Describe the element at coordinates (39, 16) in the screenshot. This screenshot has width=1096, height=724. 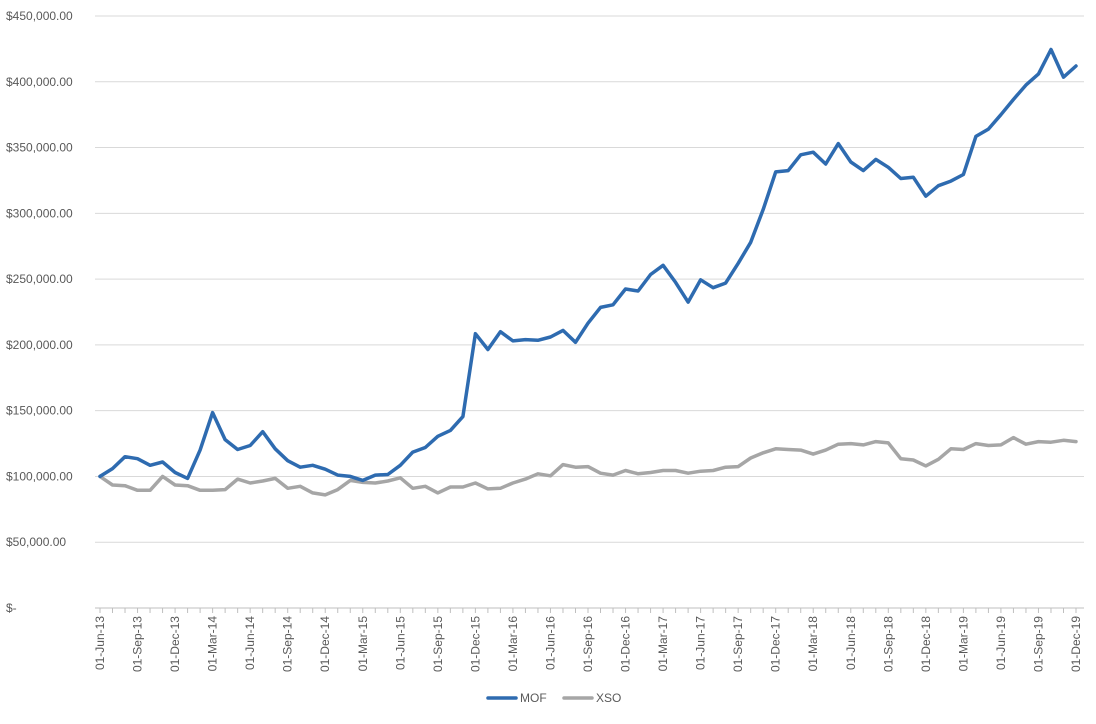
I see `y-tick-label: $450,000.00` at that location.